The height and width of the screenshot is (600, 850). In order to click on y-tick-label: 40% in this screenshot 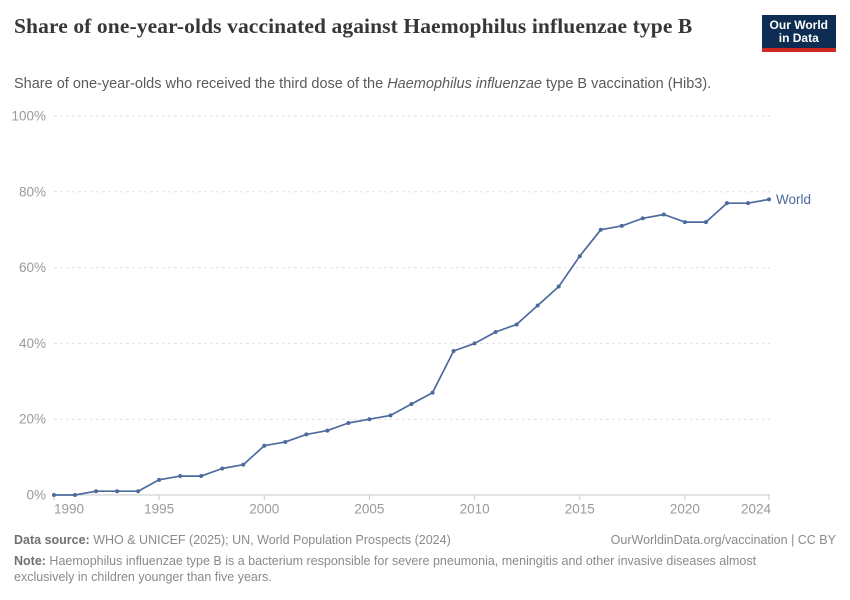, I will do `click(32, 343)`.